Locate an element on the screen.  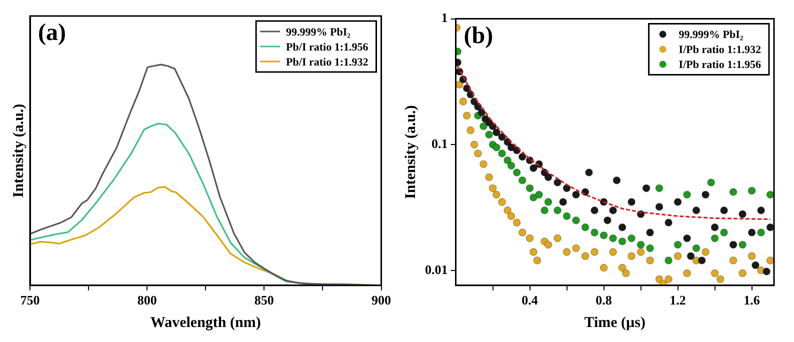
y-tick-label: 1 is located at coordinates (444, 18).